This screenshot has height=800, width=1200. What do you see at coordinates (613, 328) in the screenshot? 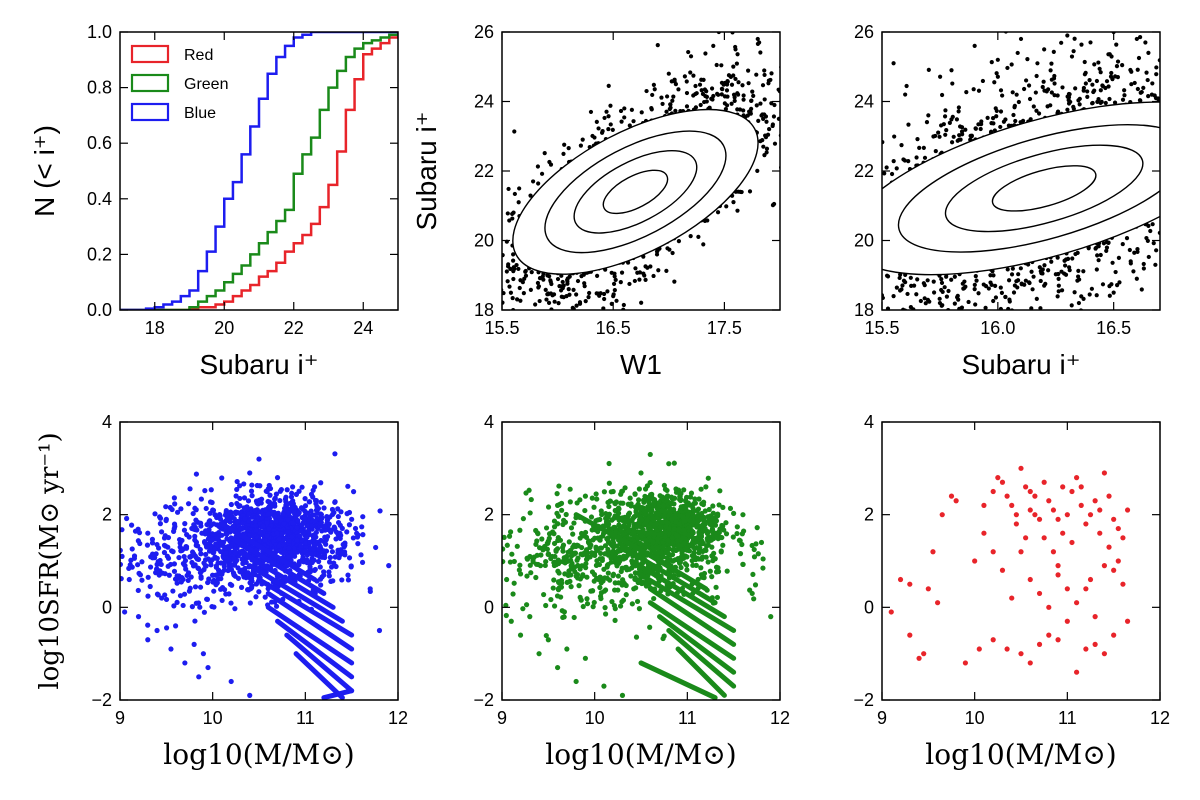
I see `x-tick-label: 16.5` at bounding box center [613, 328].